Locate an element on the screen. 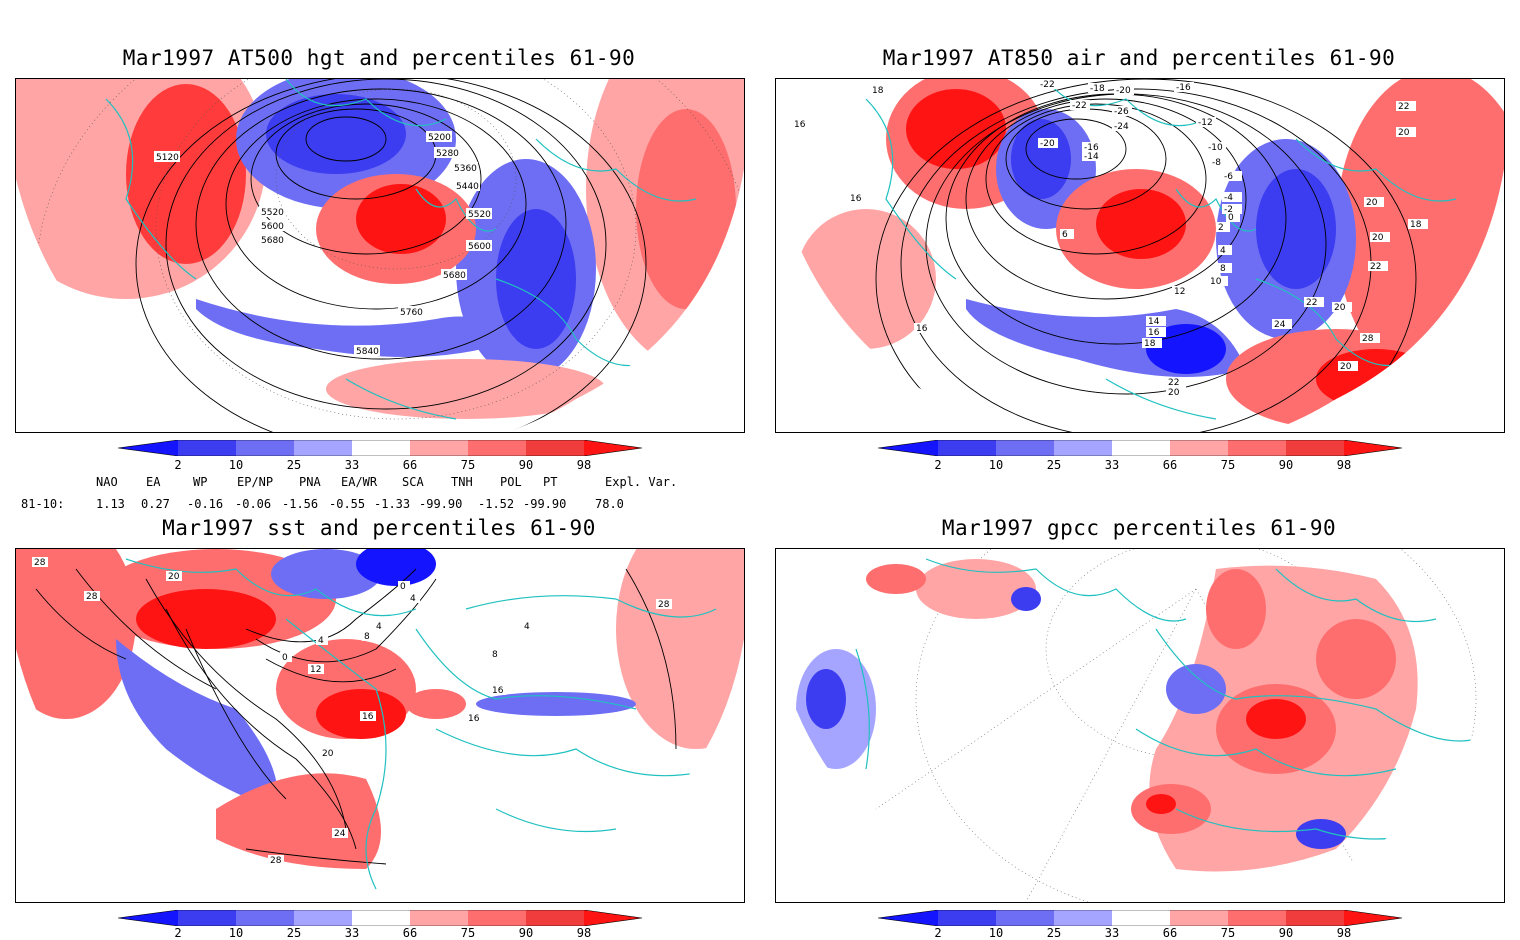 This screenshot has height=940, width=1520. index-value-tnh: -99.90 is located at coordinates (441, 504).